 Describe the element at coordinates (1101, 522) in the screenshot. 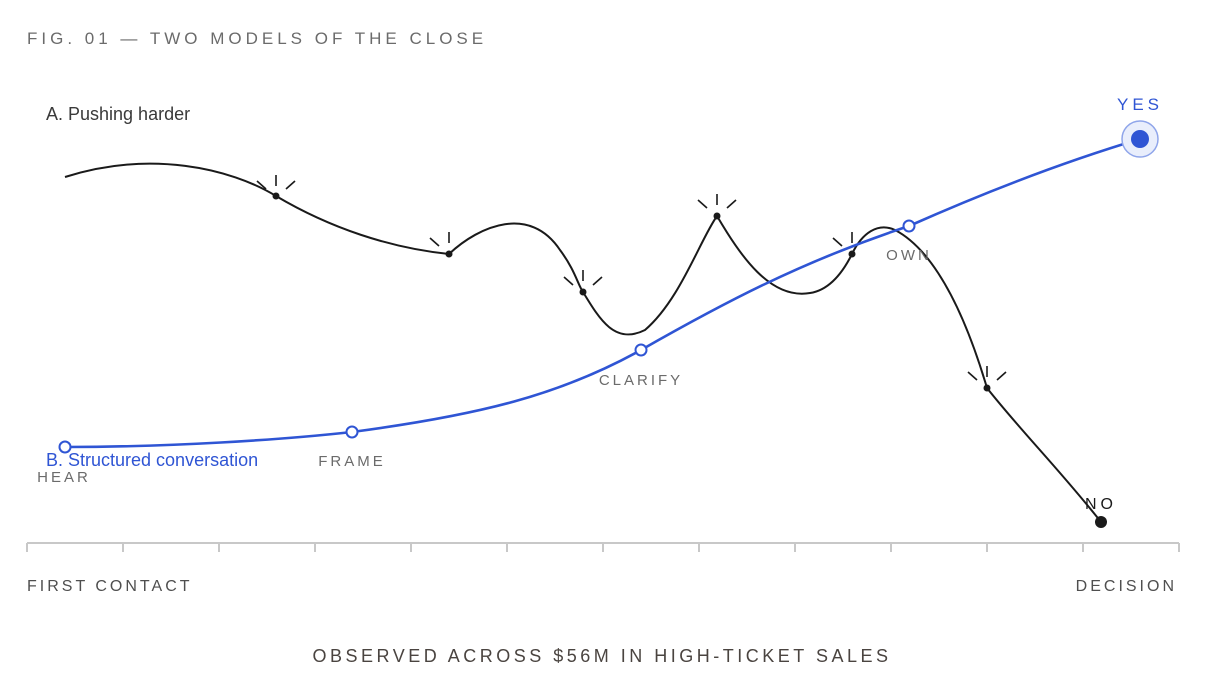

I see `outcome-no-dot` at that location.